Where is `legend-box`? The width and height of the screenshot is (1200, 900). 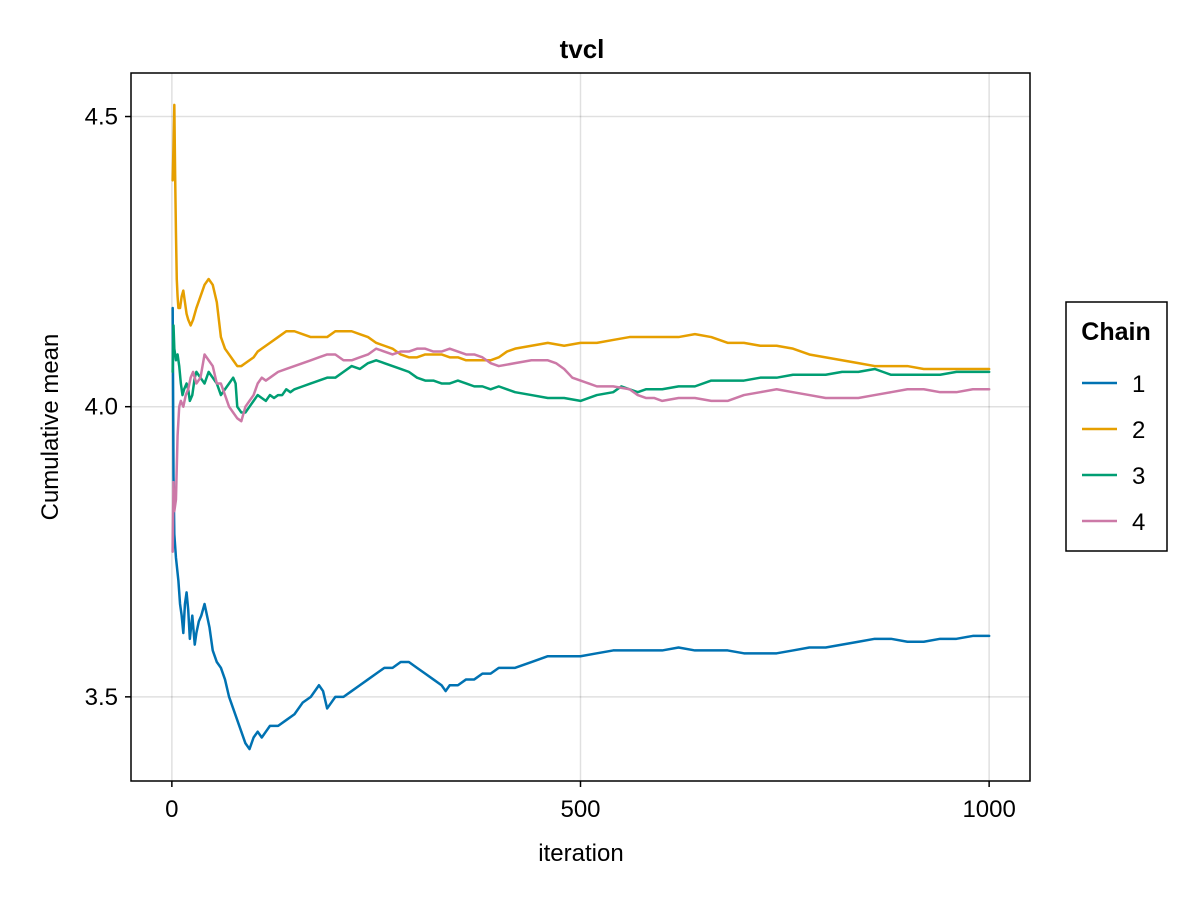
legend-box is located at coordinates (1116, 426).